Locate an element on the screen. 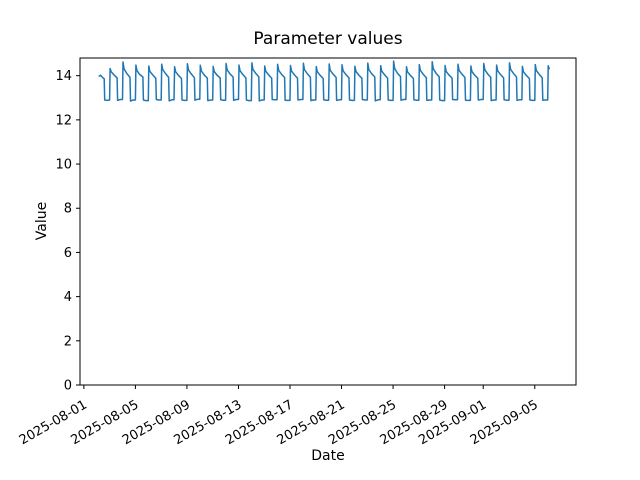  y-tick-label: 14 is located at coordinates (63, 76).